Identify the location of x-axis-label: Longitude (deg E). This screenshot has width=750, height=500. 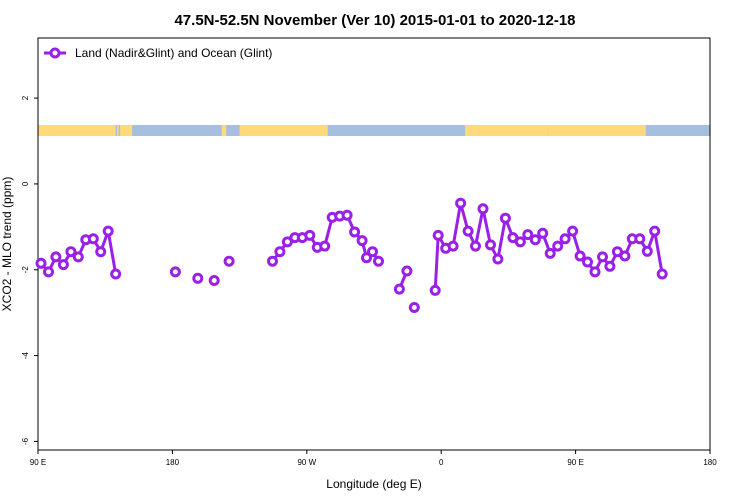
(373, 484).